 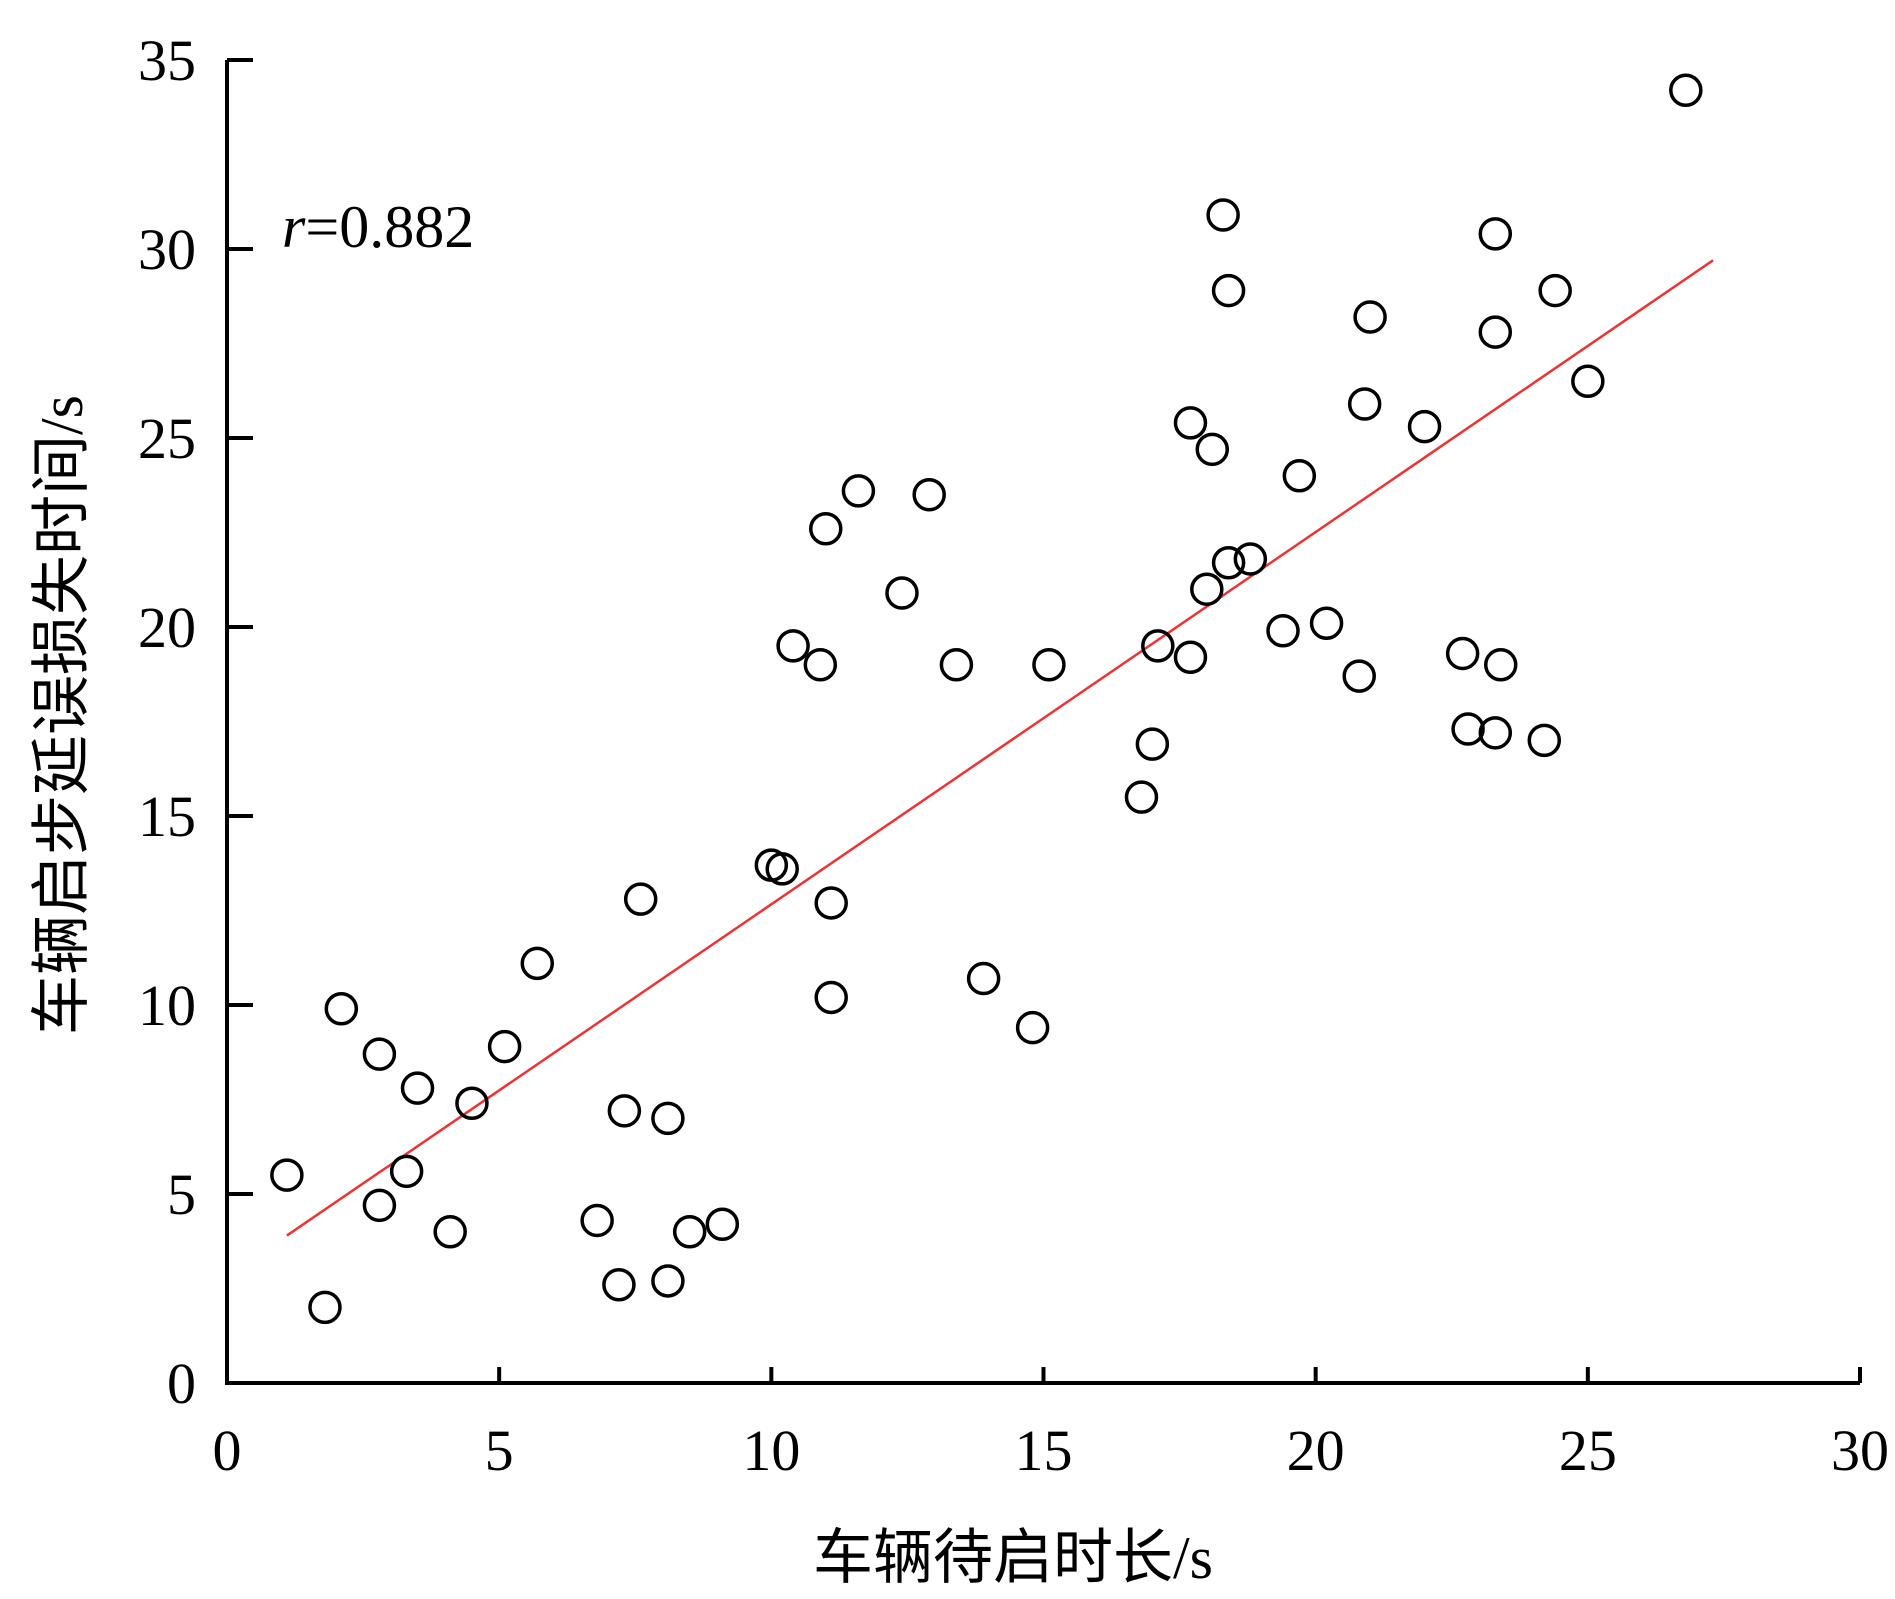 I want to click on y-tick-label: 10, so click(x=167, y=1005).